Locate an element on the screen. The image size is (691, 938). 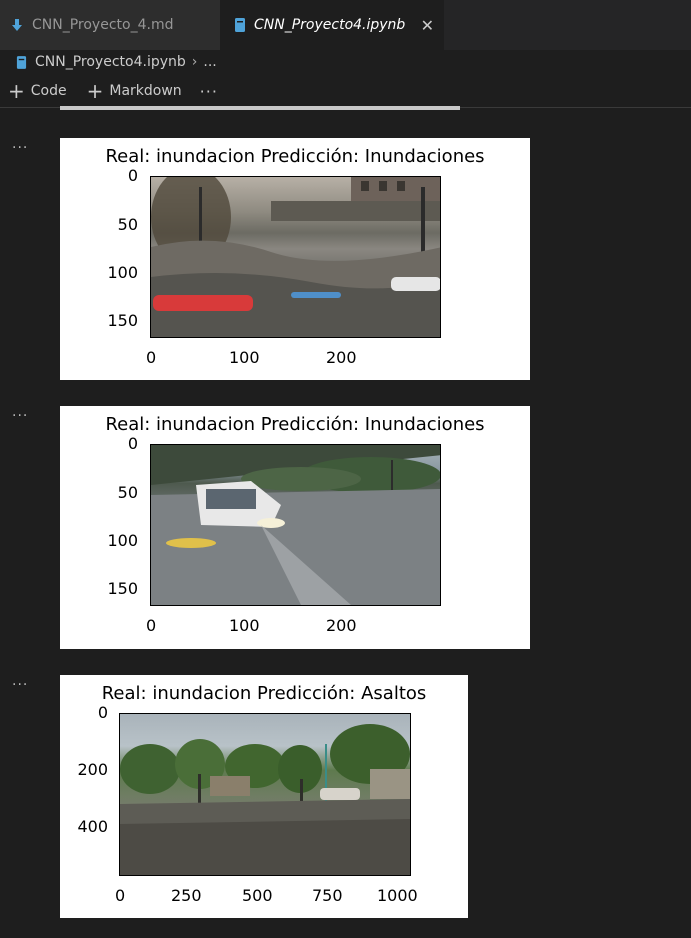
y-tick-label: 200 is located at coordinates (92, 769).